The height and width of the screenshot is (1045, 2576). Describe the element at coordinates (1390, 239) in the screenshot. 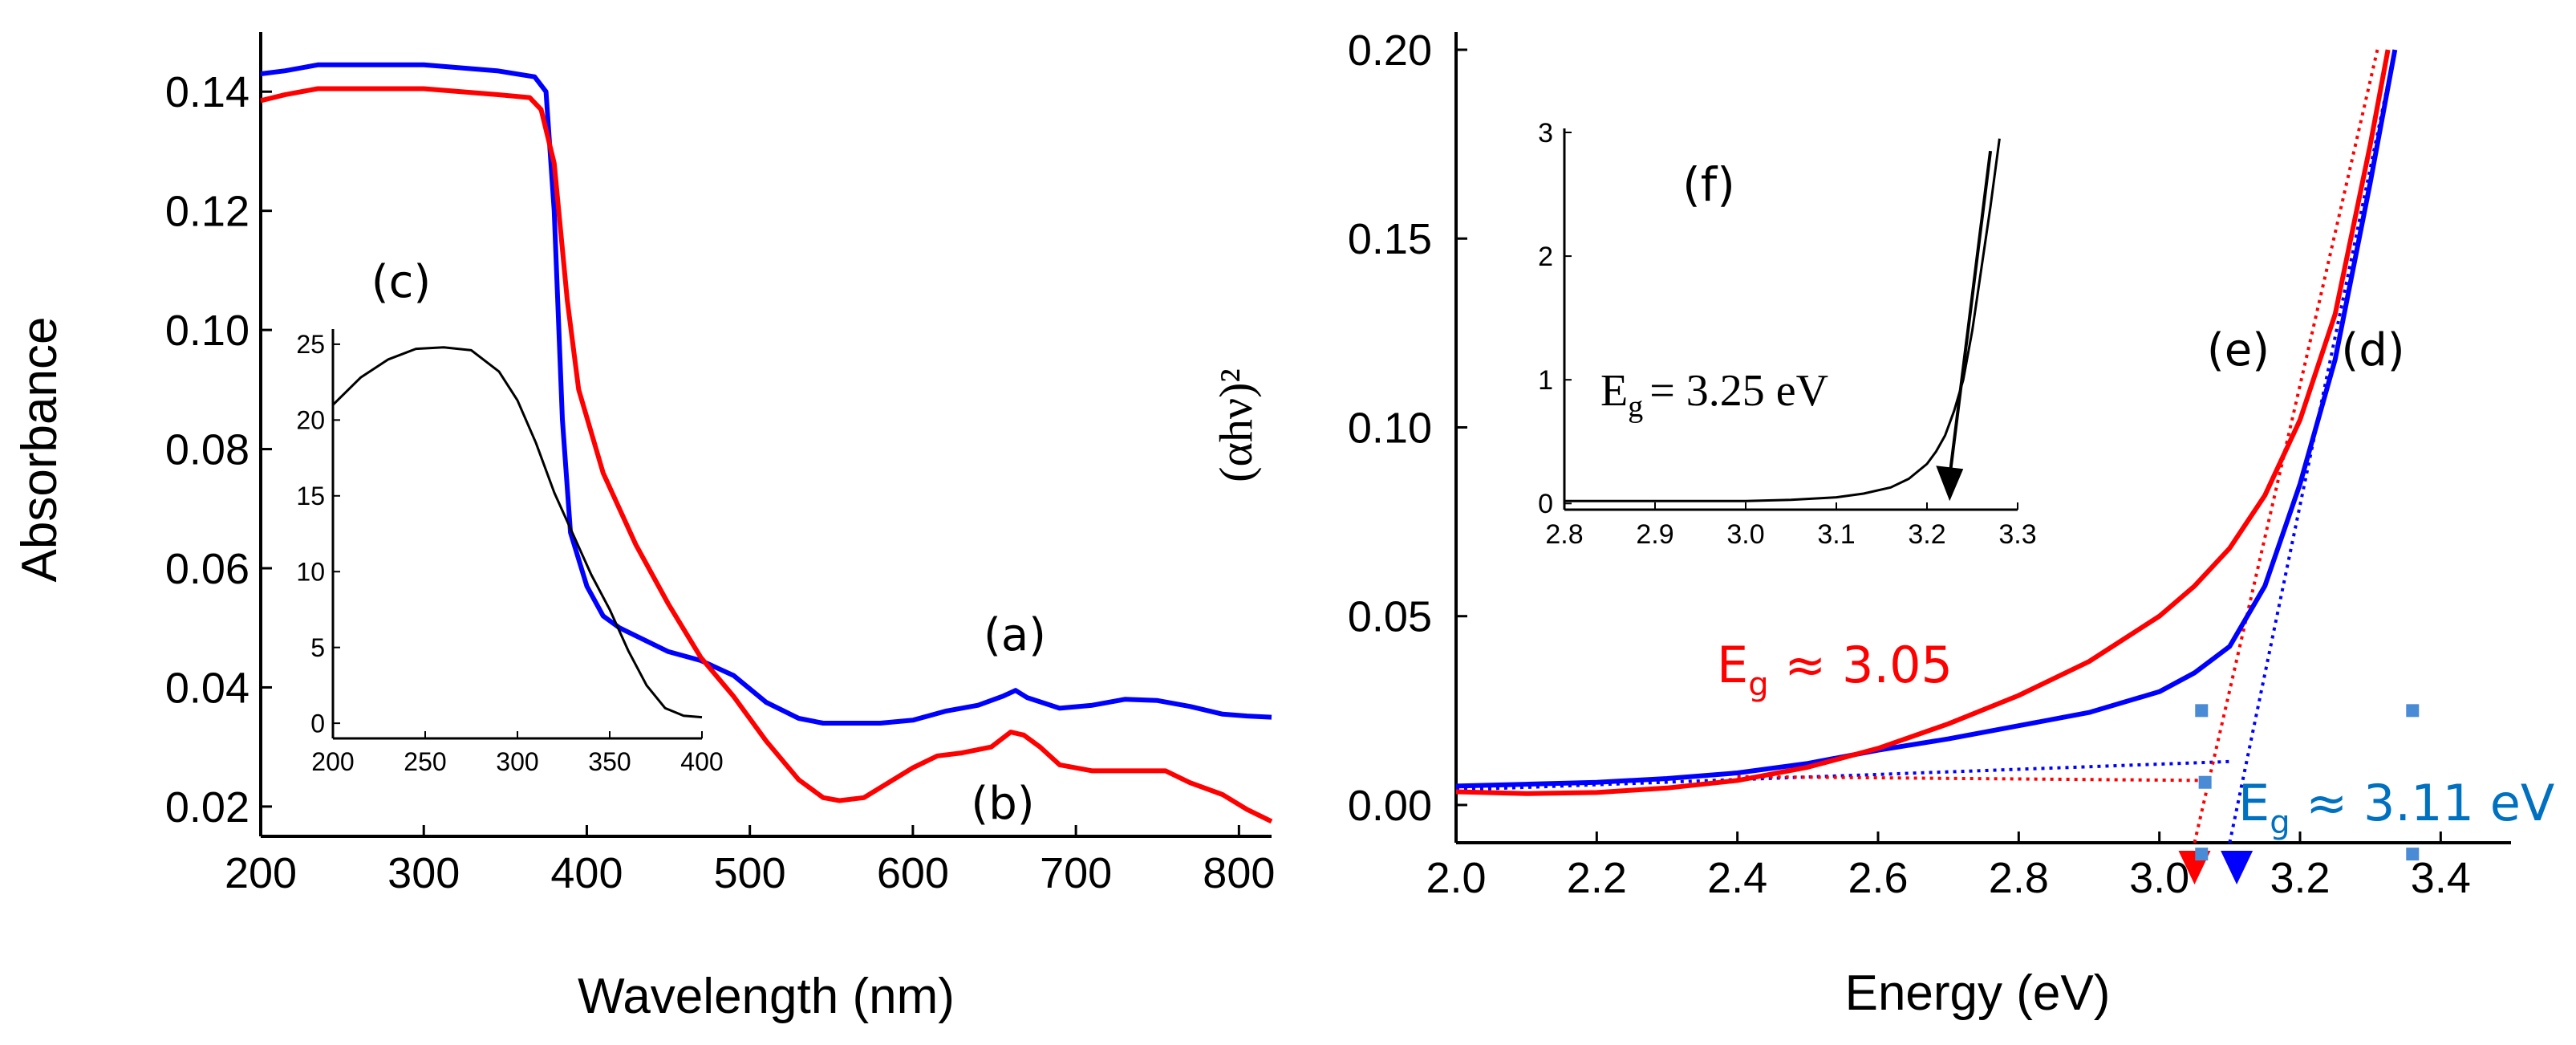

I see `y-tick-label: 0.15` at that location.